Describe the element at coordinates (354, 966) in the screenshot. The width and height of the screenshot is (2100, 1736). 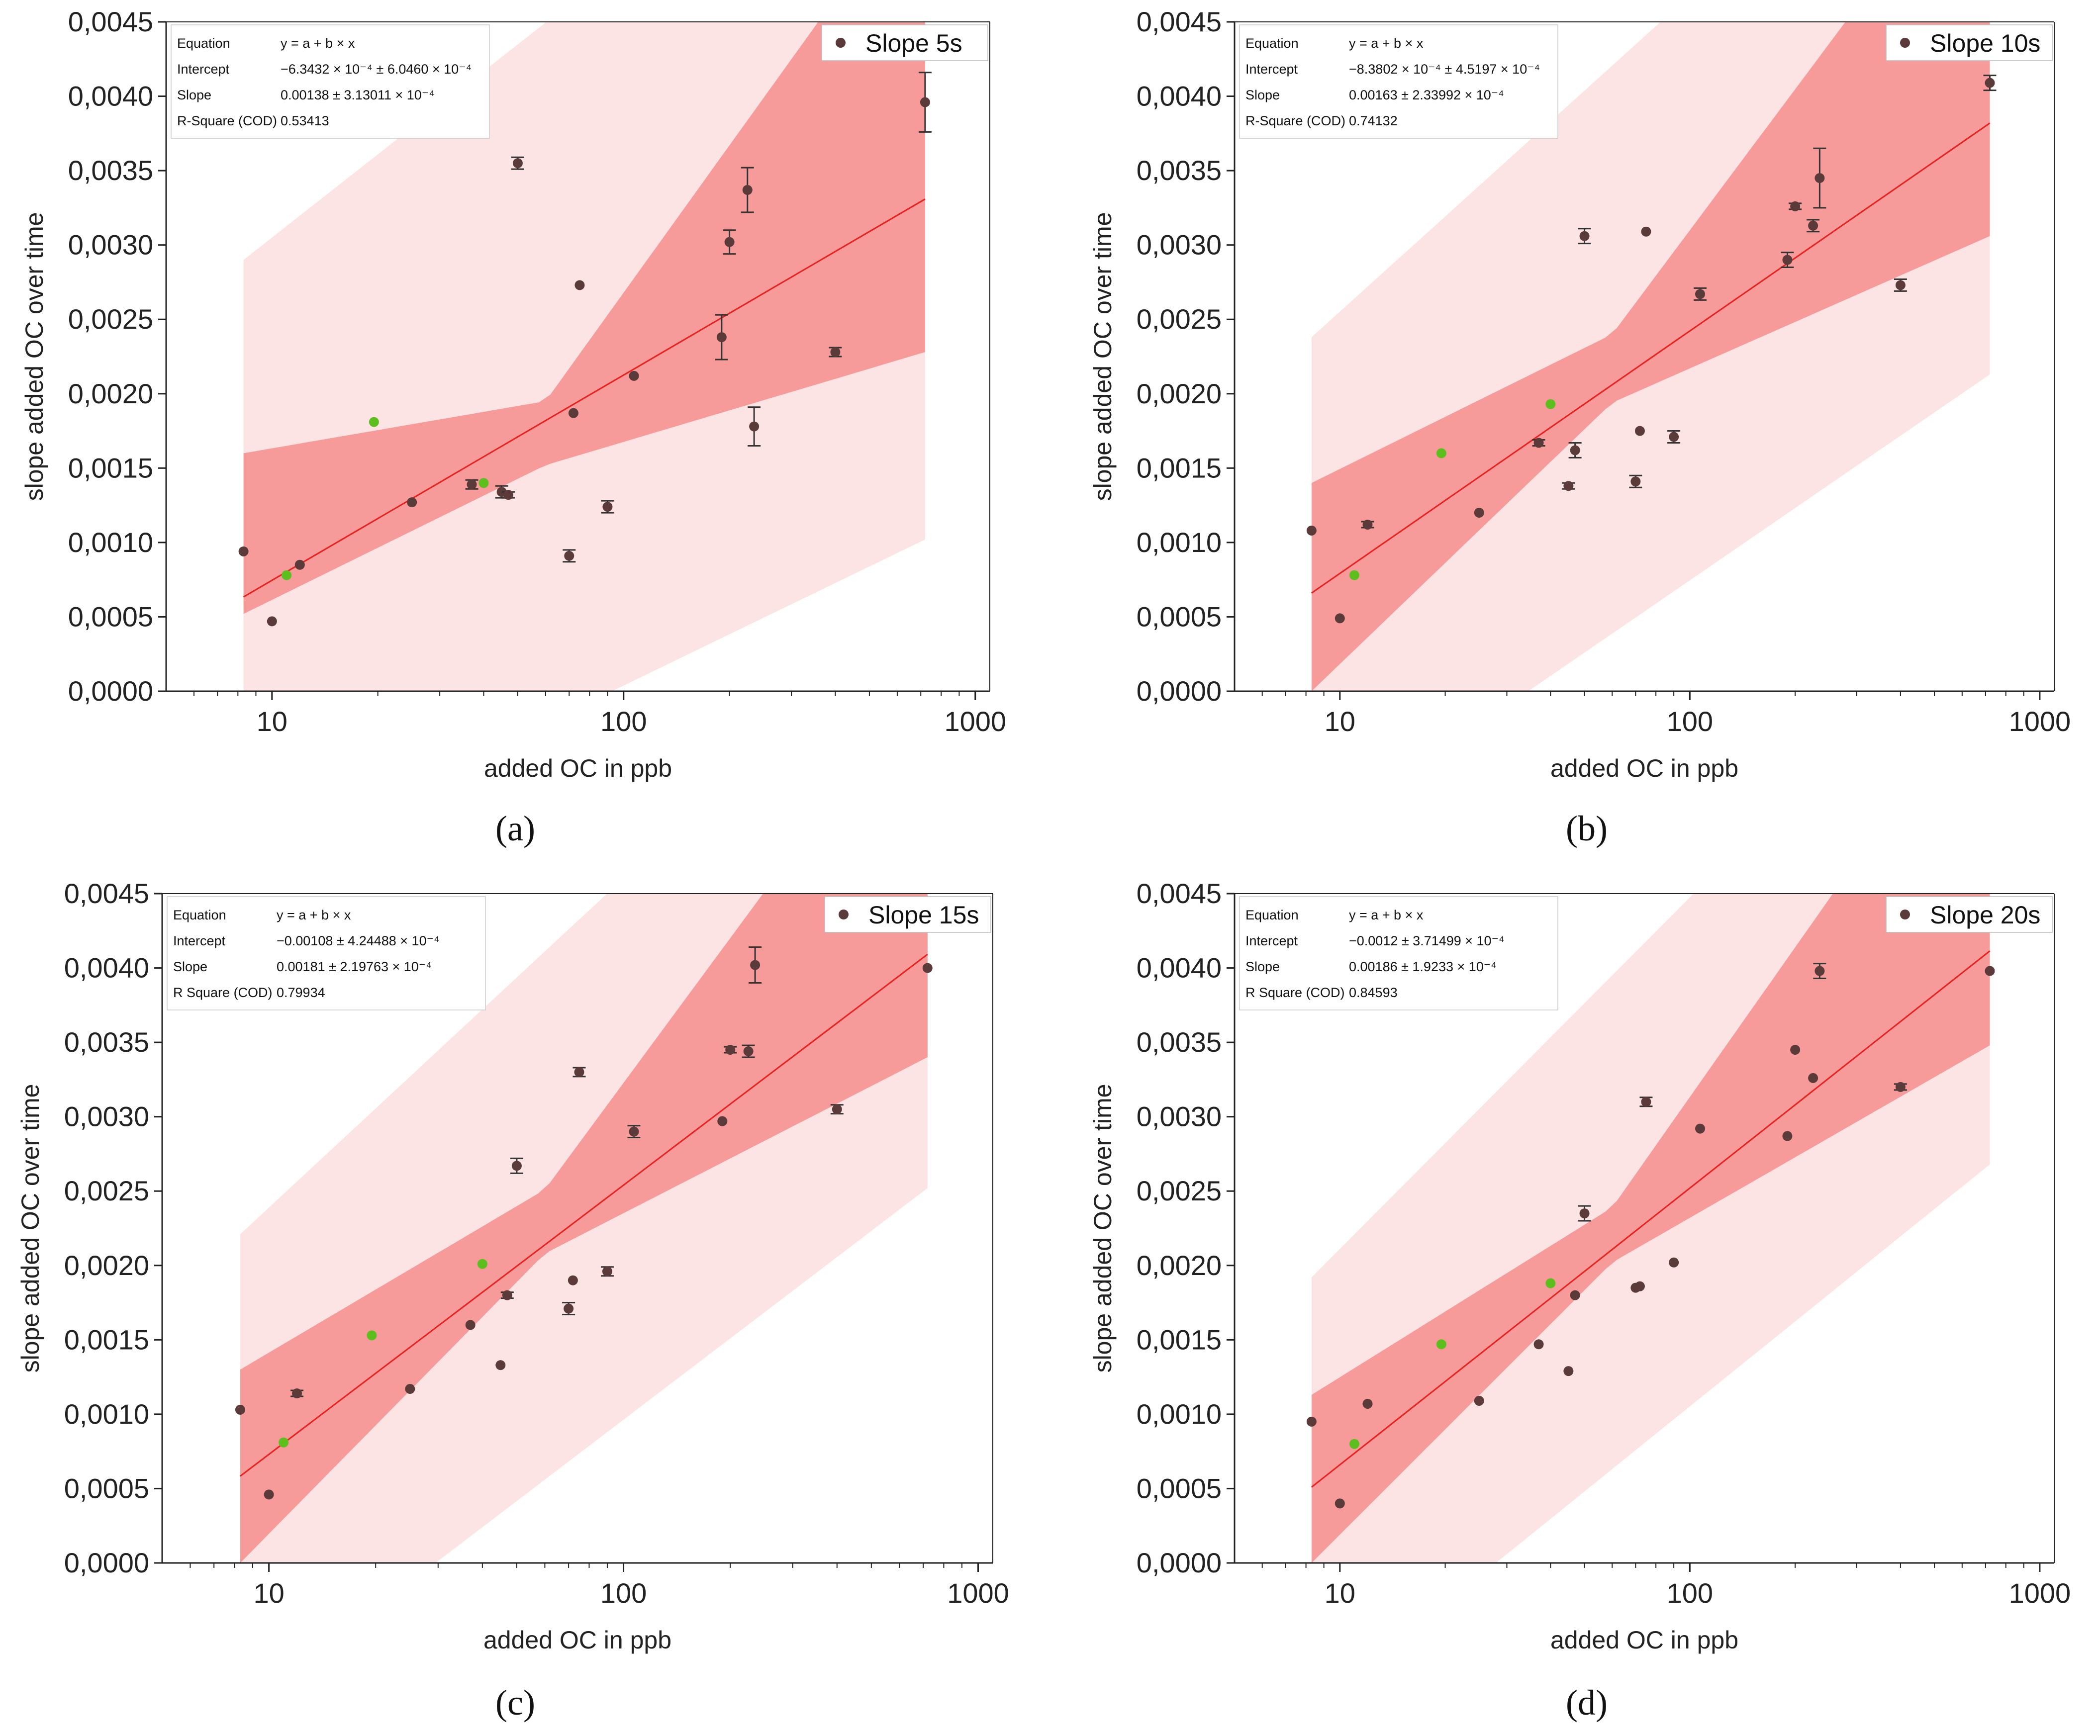
I see `stats-value: 0.00181 ± 2.19763 × 10⁻⁴` at that location.